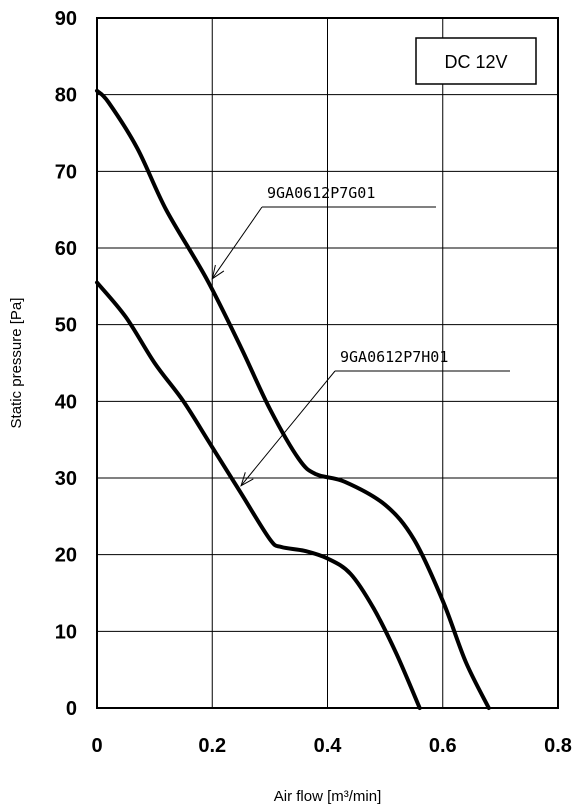 The width and height of the screenshot is (577, 809). I want to click on y-tick-label: 90, so click(66, 19).